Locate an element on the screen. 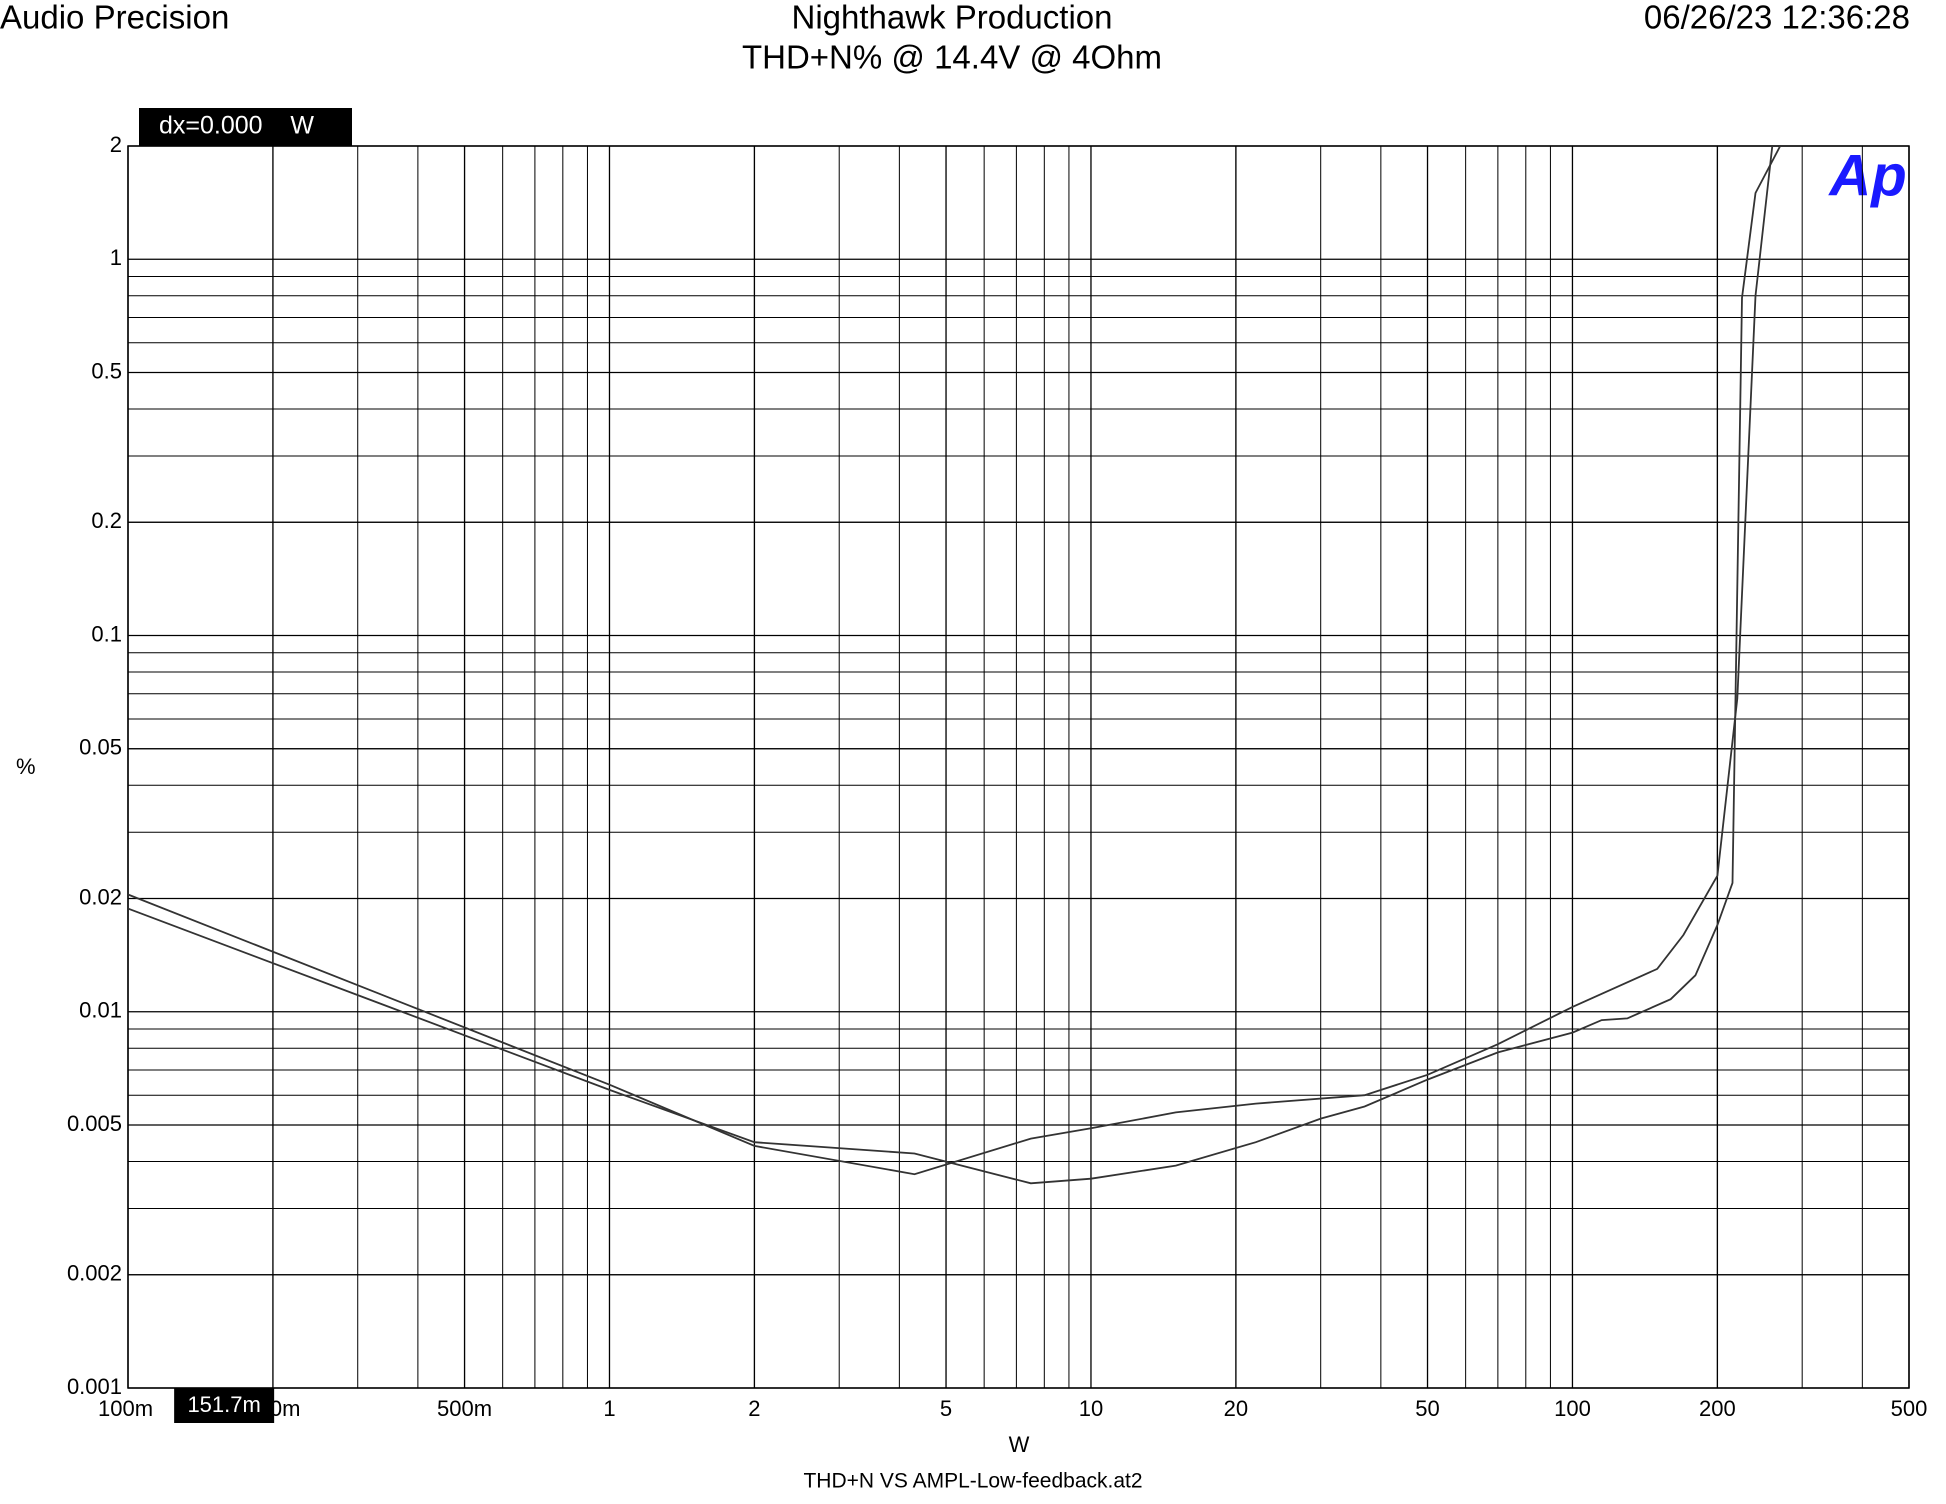 This screenshot has height=1504, width=1946. x-tick-label: 100m is located at coordinates (125, 1408).